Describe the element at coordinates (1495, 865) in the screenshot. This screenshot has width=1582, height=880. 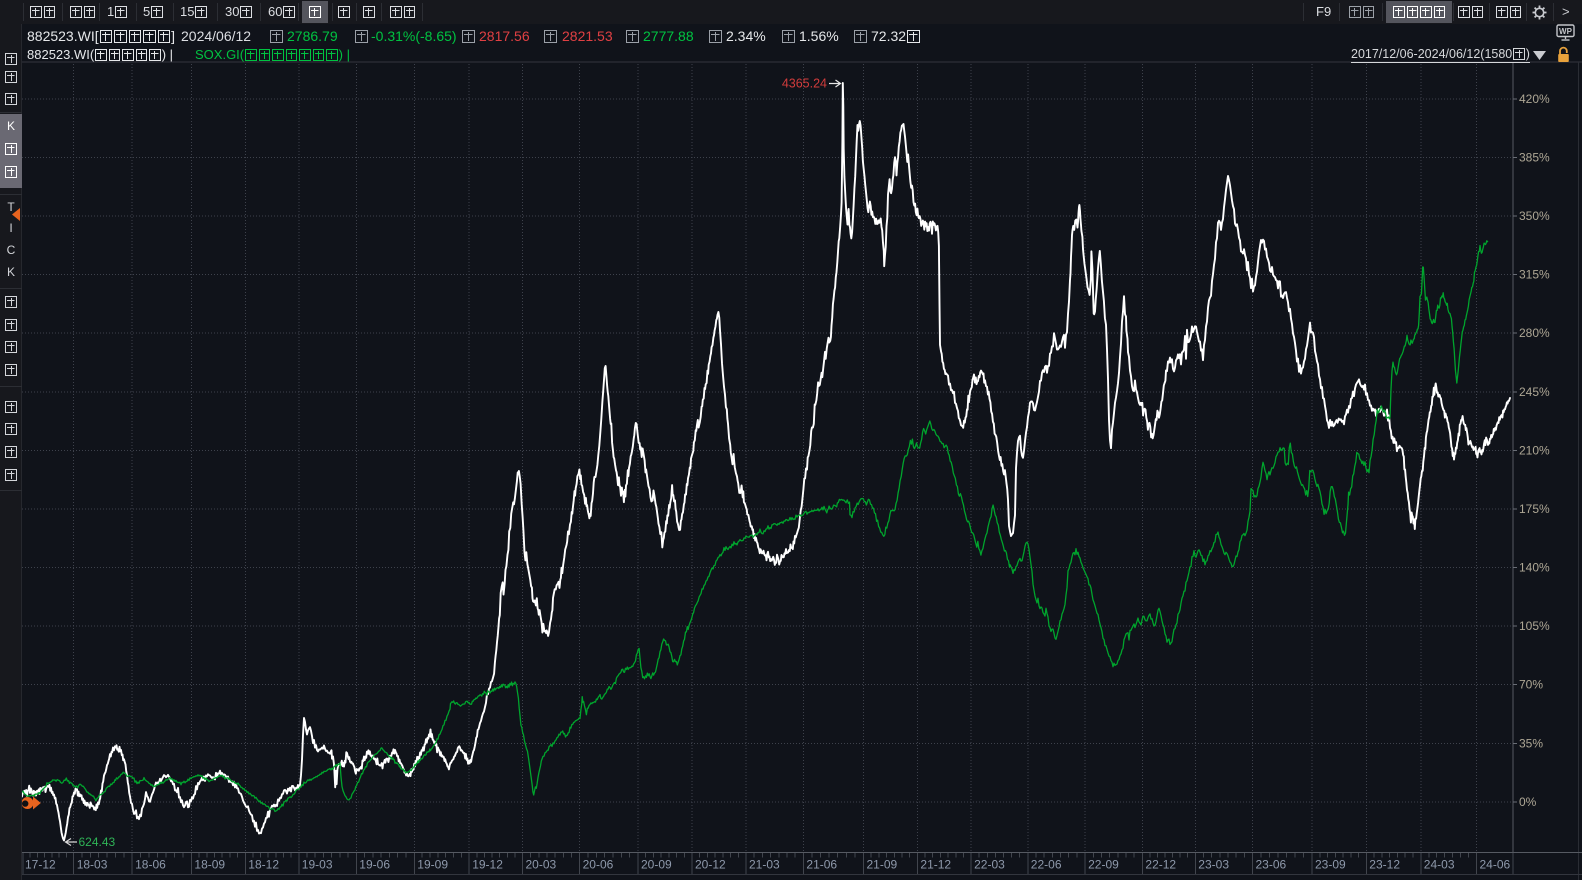
I see `svg-text: 24-06` at that location.